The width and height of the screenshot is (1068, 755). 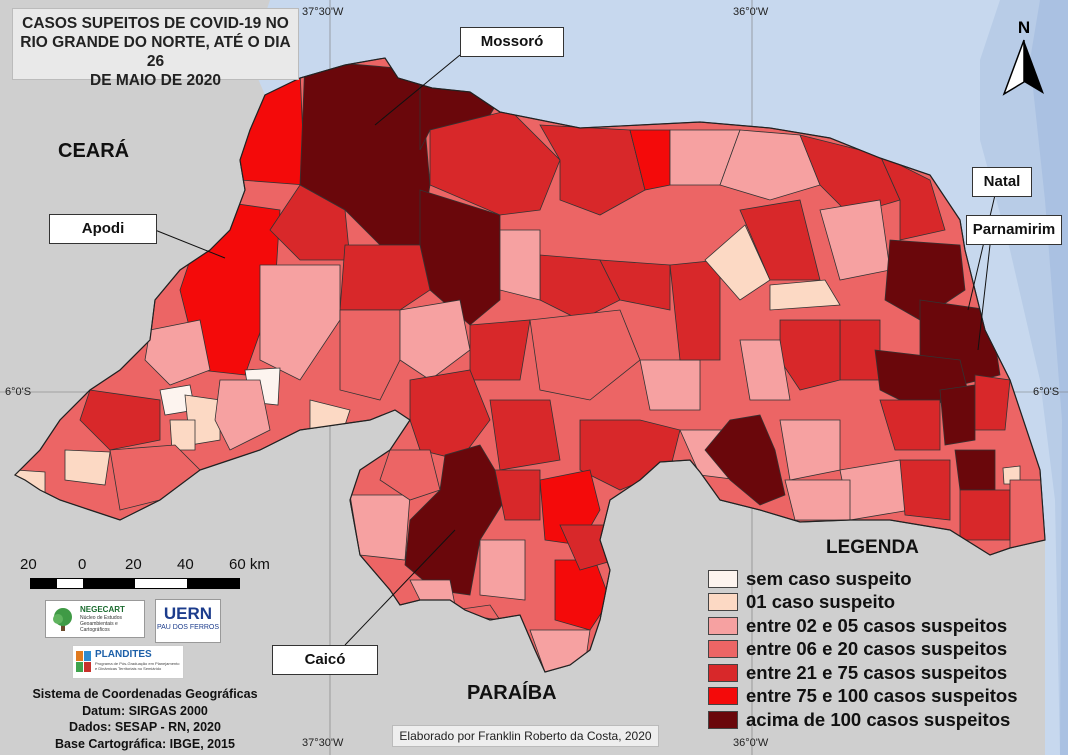 What do you see at coordinates (1014, 230) in the screenshot?
I see `callout-parnamirim: Parnamirim` at bounding box center [1014, 230].